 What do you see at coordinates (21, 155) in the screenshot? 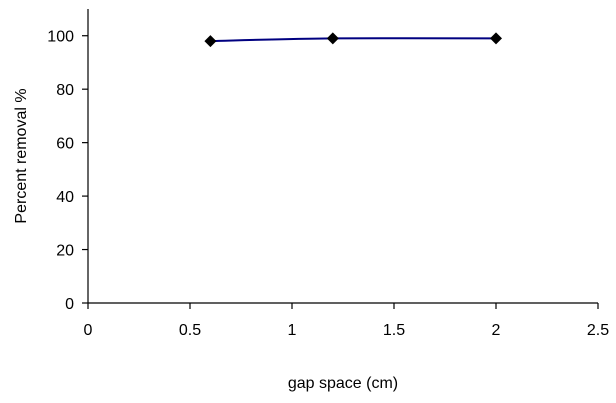
I see `y-axis-title: Percent removal %` at bounding box center [21, 155].